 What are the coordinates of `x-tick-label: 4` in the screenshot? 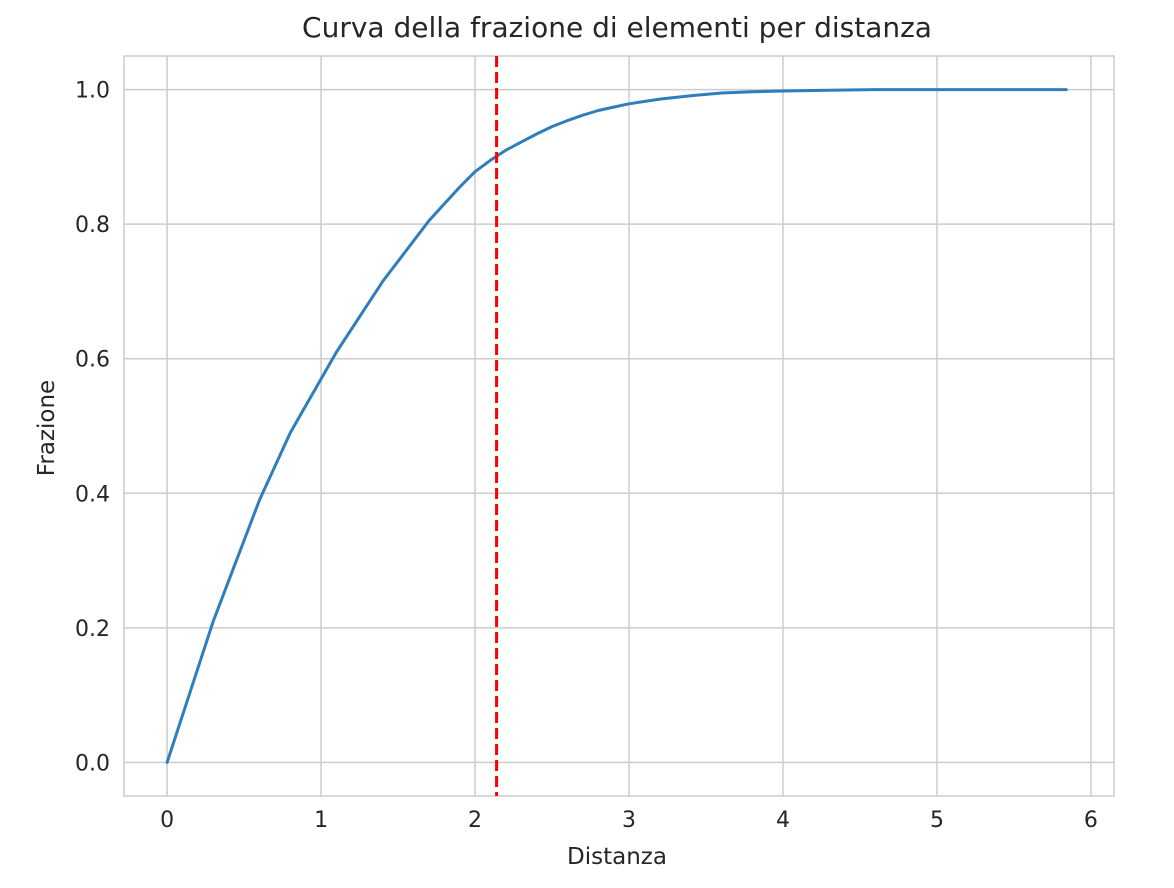 It's located at (783, 820).